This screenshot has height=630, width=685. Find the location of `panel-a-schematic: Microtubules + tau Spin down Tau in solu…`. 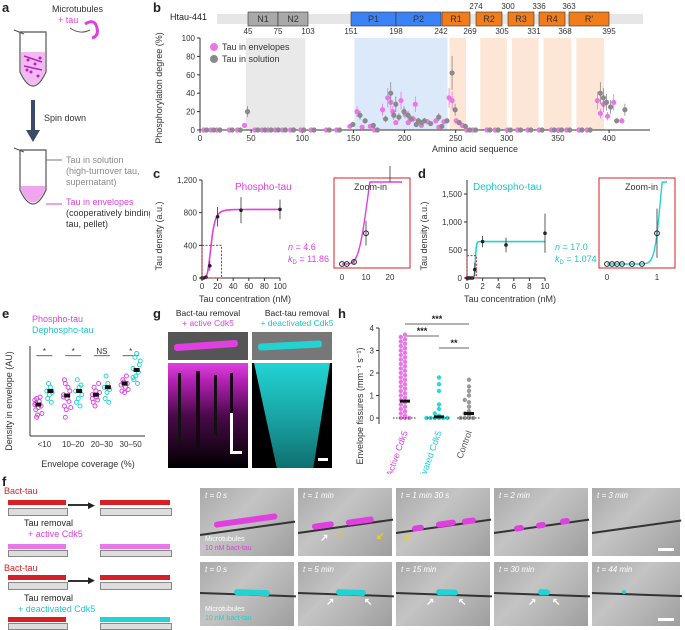

panel-a-schematic: Microtubules + tau Spin down Tau in solu… is located at coordinates (81, 116).